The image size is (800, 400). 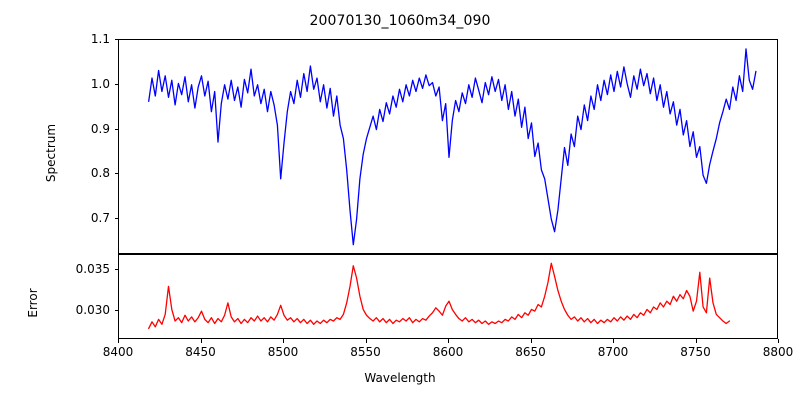 What do you see at coordinates (33, 303) in the screenshot?
I see `error-axis-label: Error` at bounding box center [33, 303].